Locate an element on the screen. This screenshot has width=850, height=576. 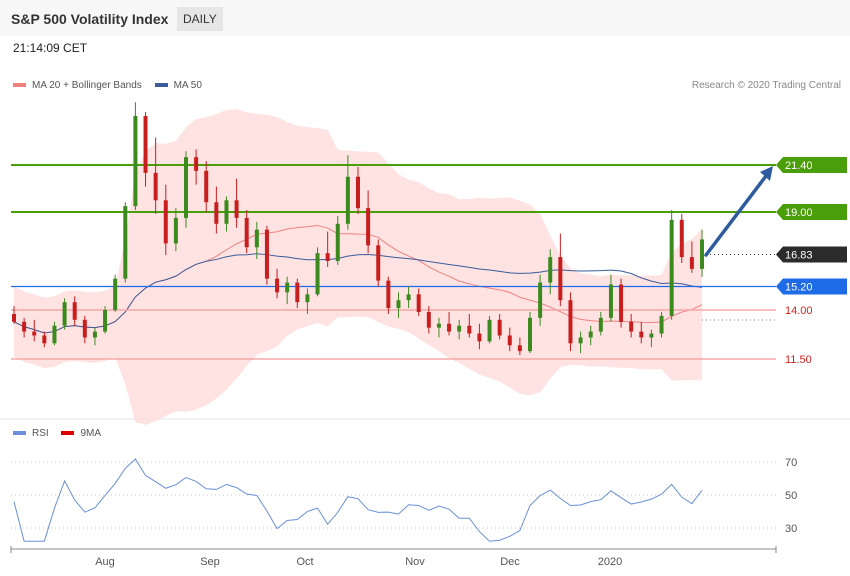
level-label: 15.20 is located at coordinates (799, 287).